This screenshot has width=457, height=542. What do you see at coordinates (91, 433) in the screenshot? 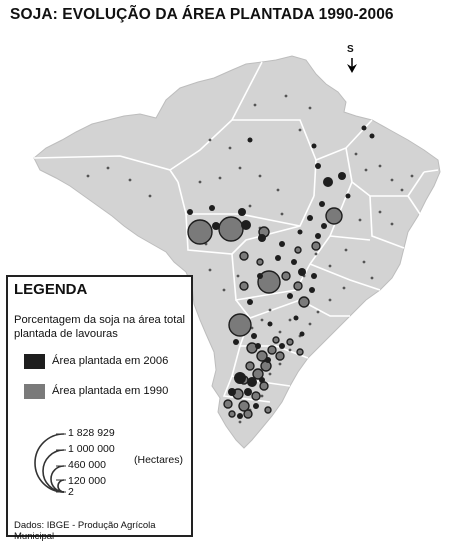
I see `size-label-1828929: 1 828 929` at bounding box center [91, 433].